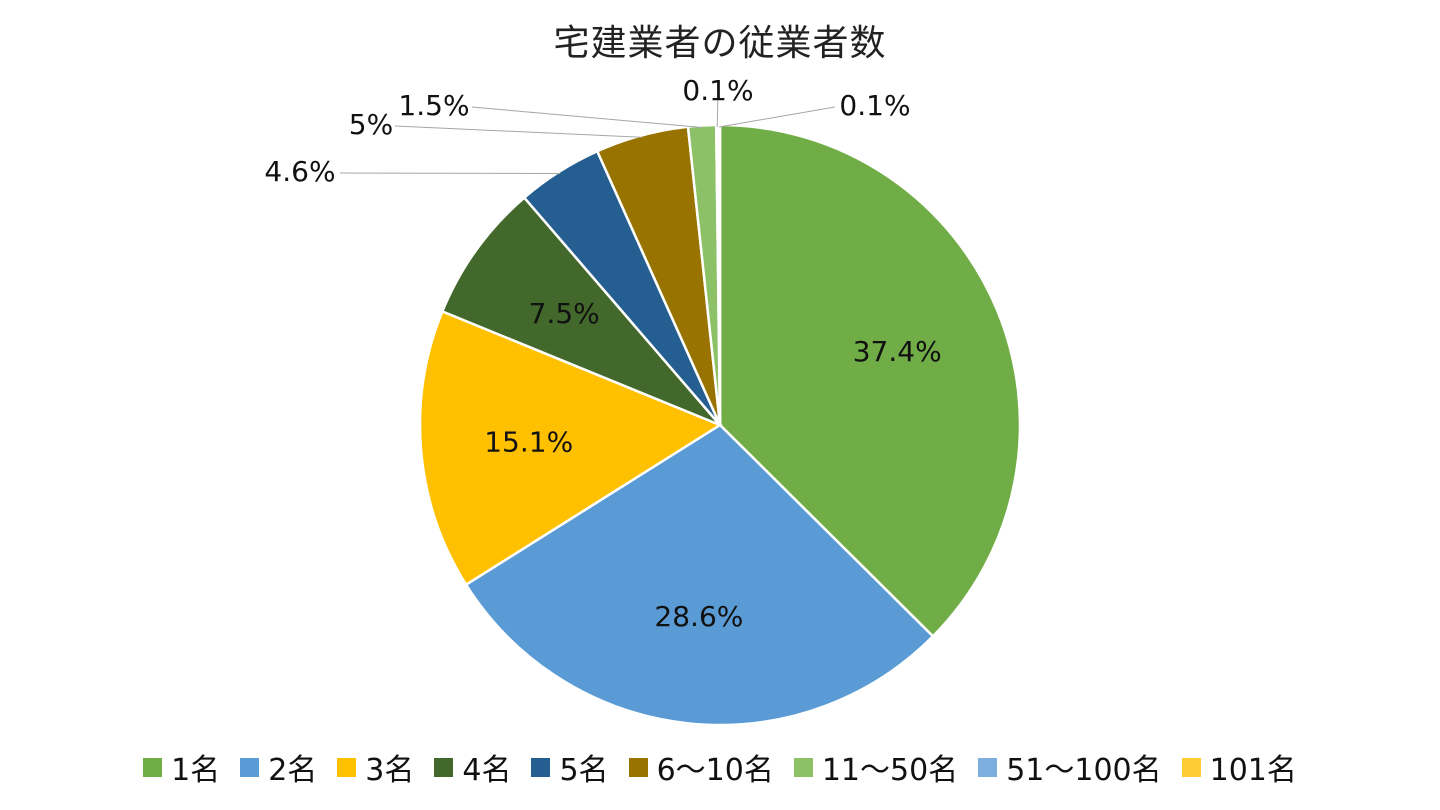  What do you see at coordinates (390, 770) in the screenshot?
I see `legend-label: 3名` at bounding box center [390, 770].